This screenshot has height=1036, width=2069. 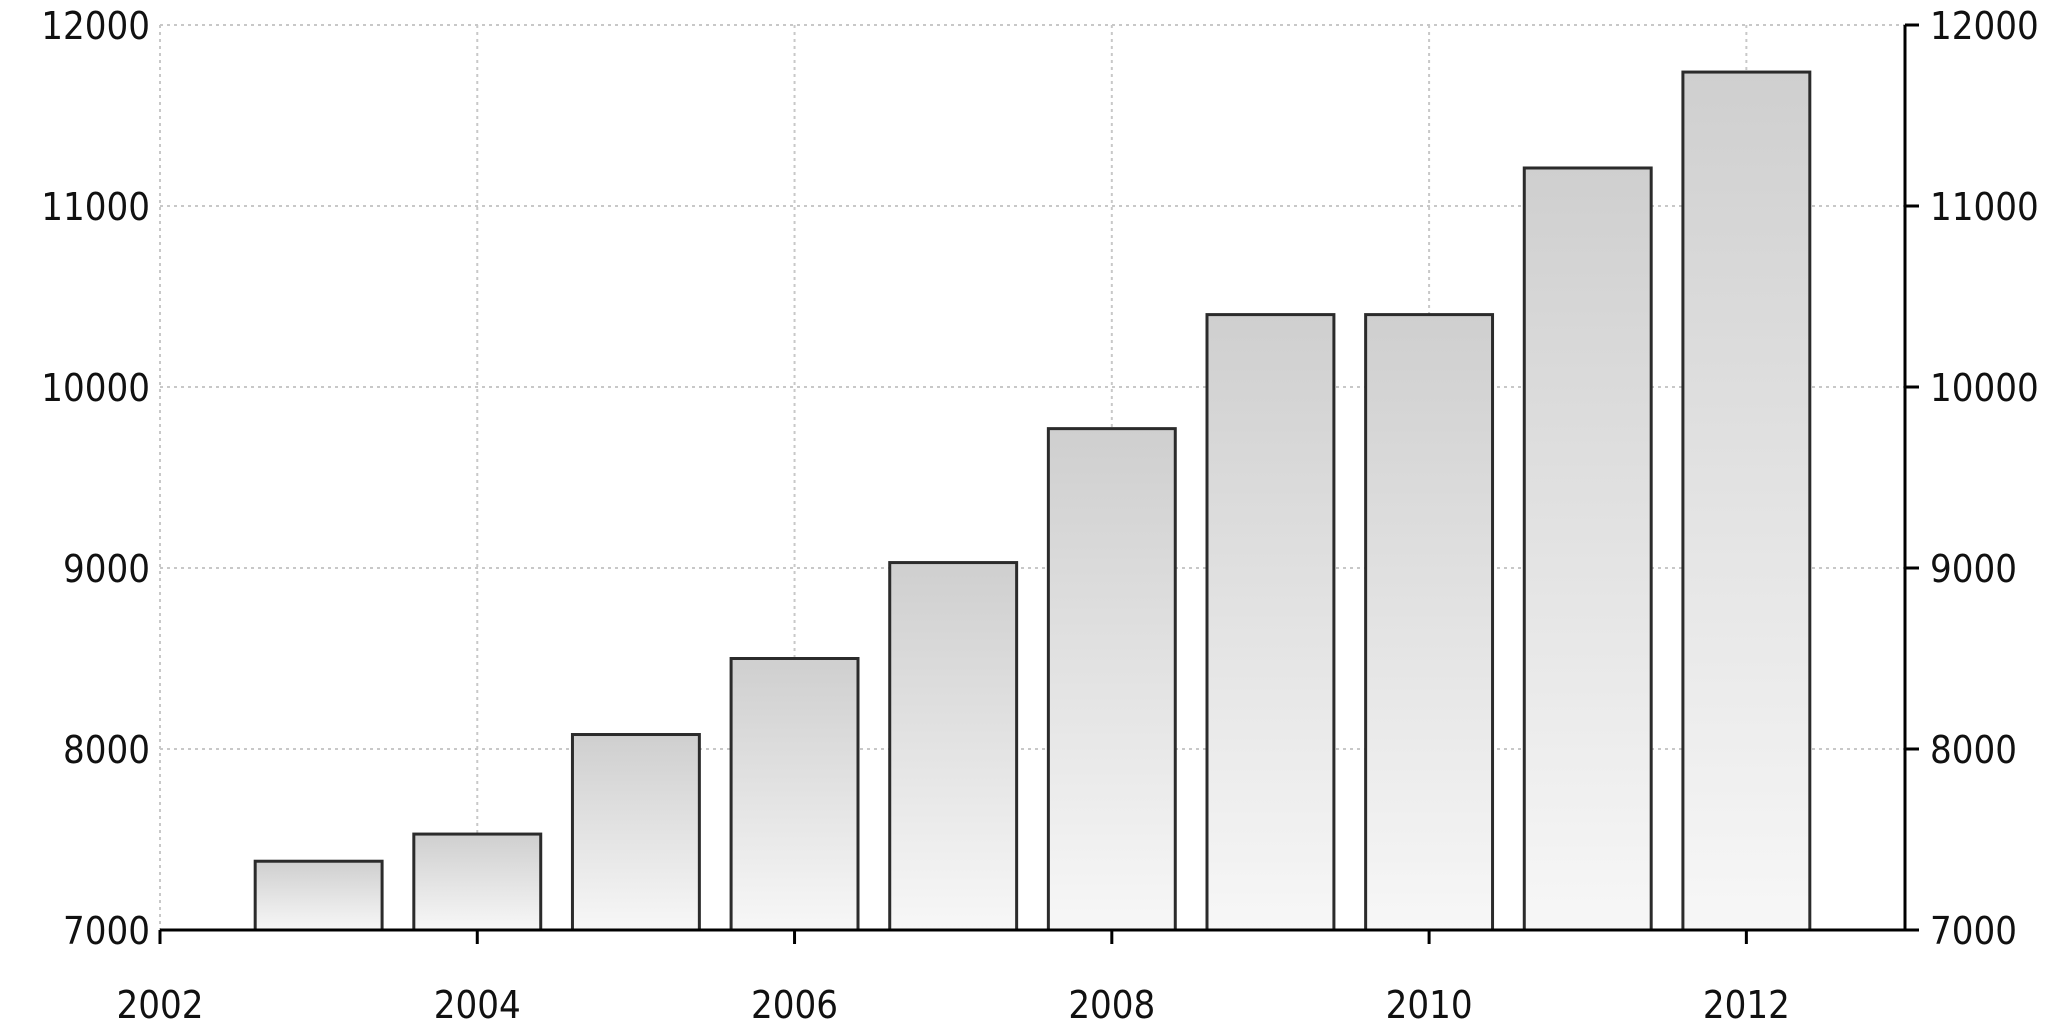 I want to click on y-tick-label-right: 12000, so click(x=1984, y=26).